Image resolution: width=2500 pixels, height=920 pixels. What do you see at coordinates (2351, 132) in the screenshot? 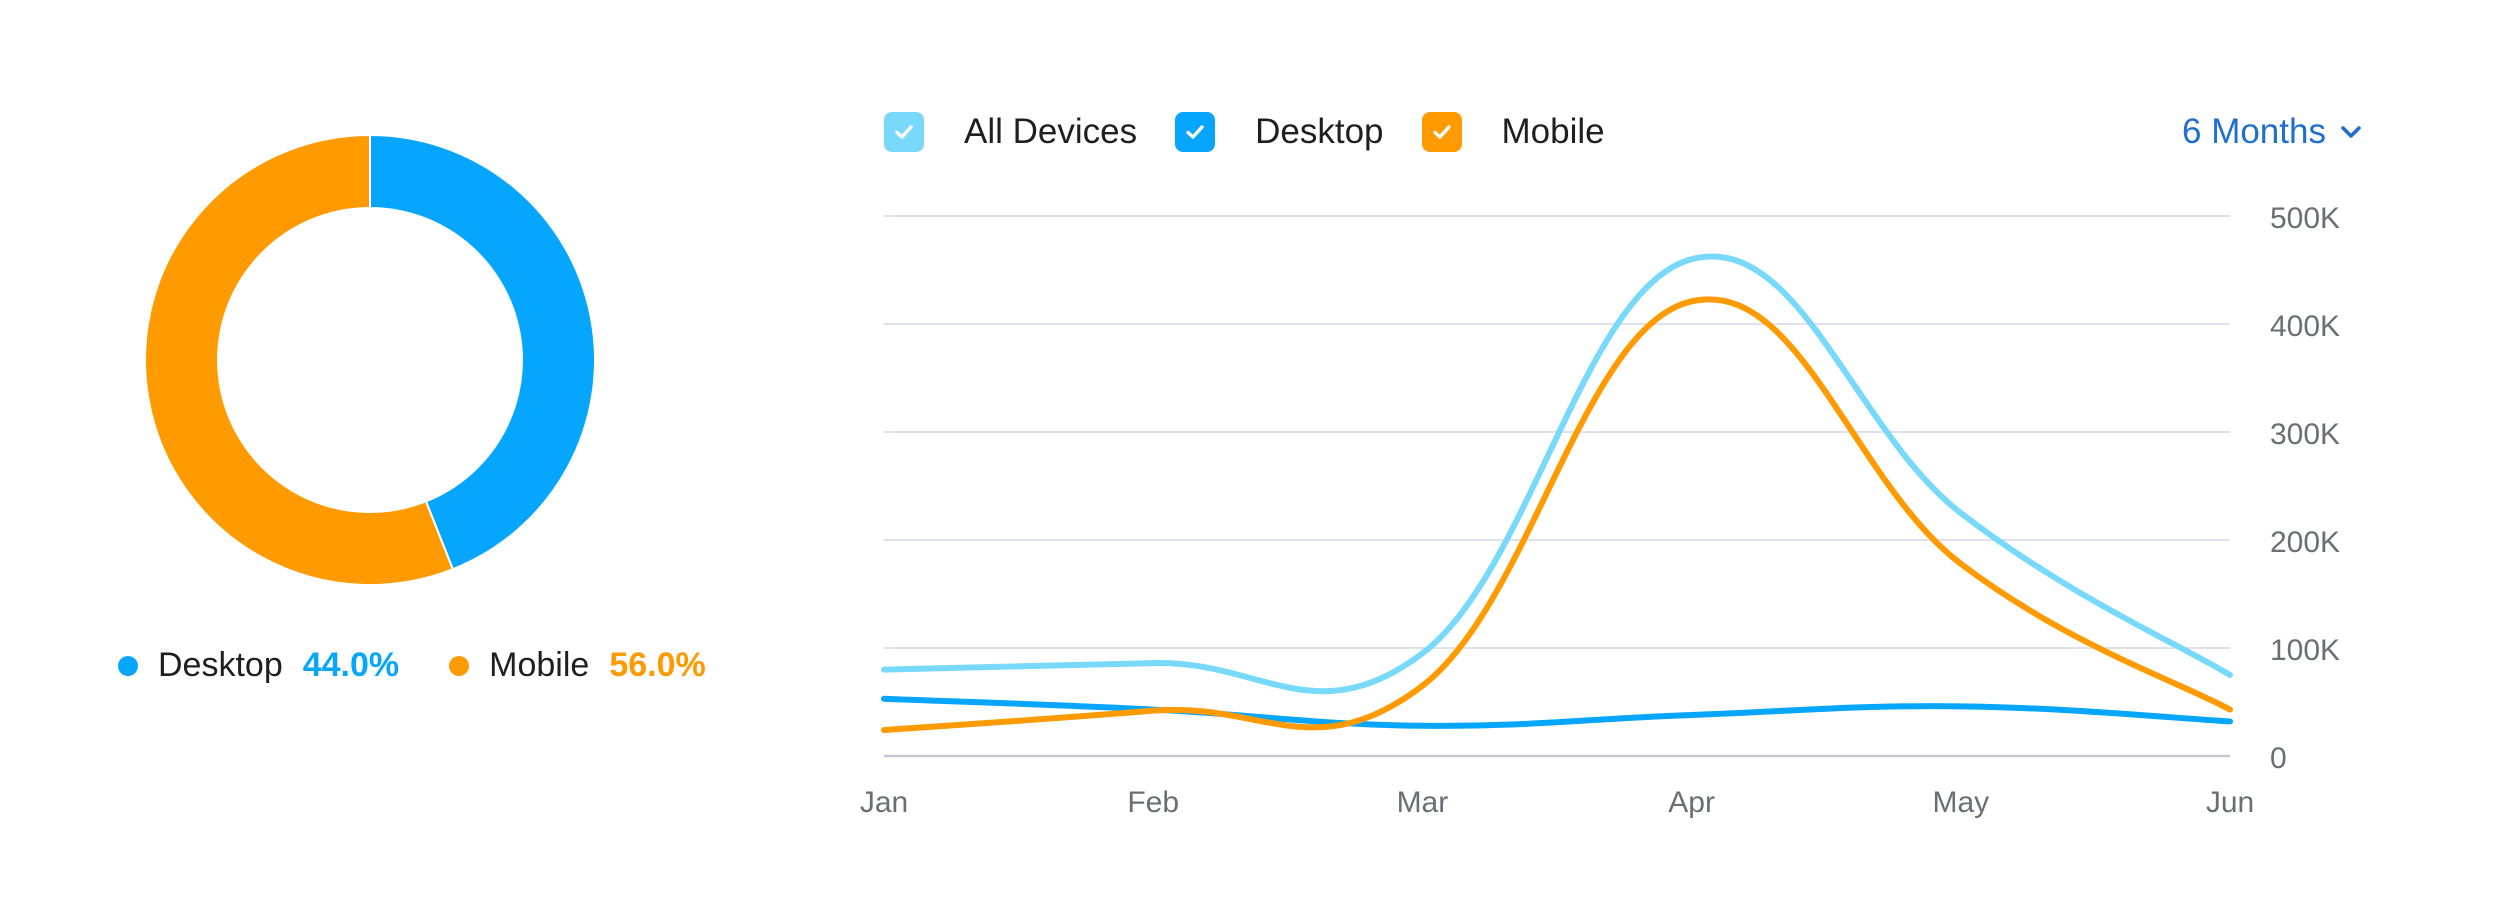
I see `chevron-down-icon` at bounding box center [2351, 132].